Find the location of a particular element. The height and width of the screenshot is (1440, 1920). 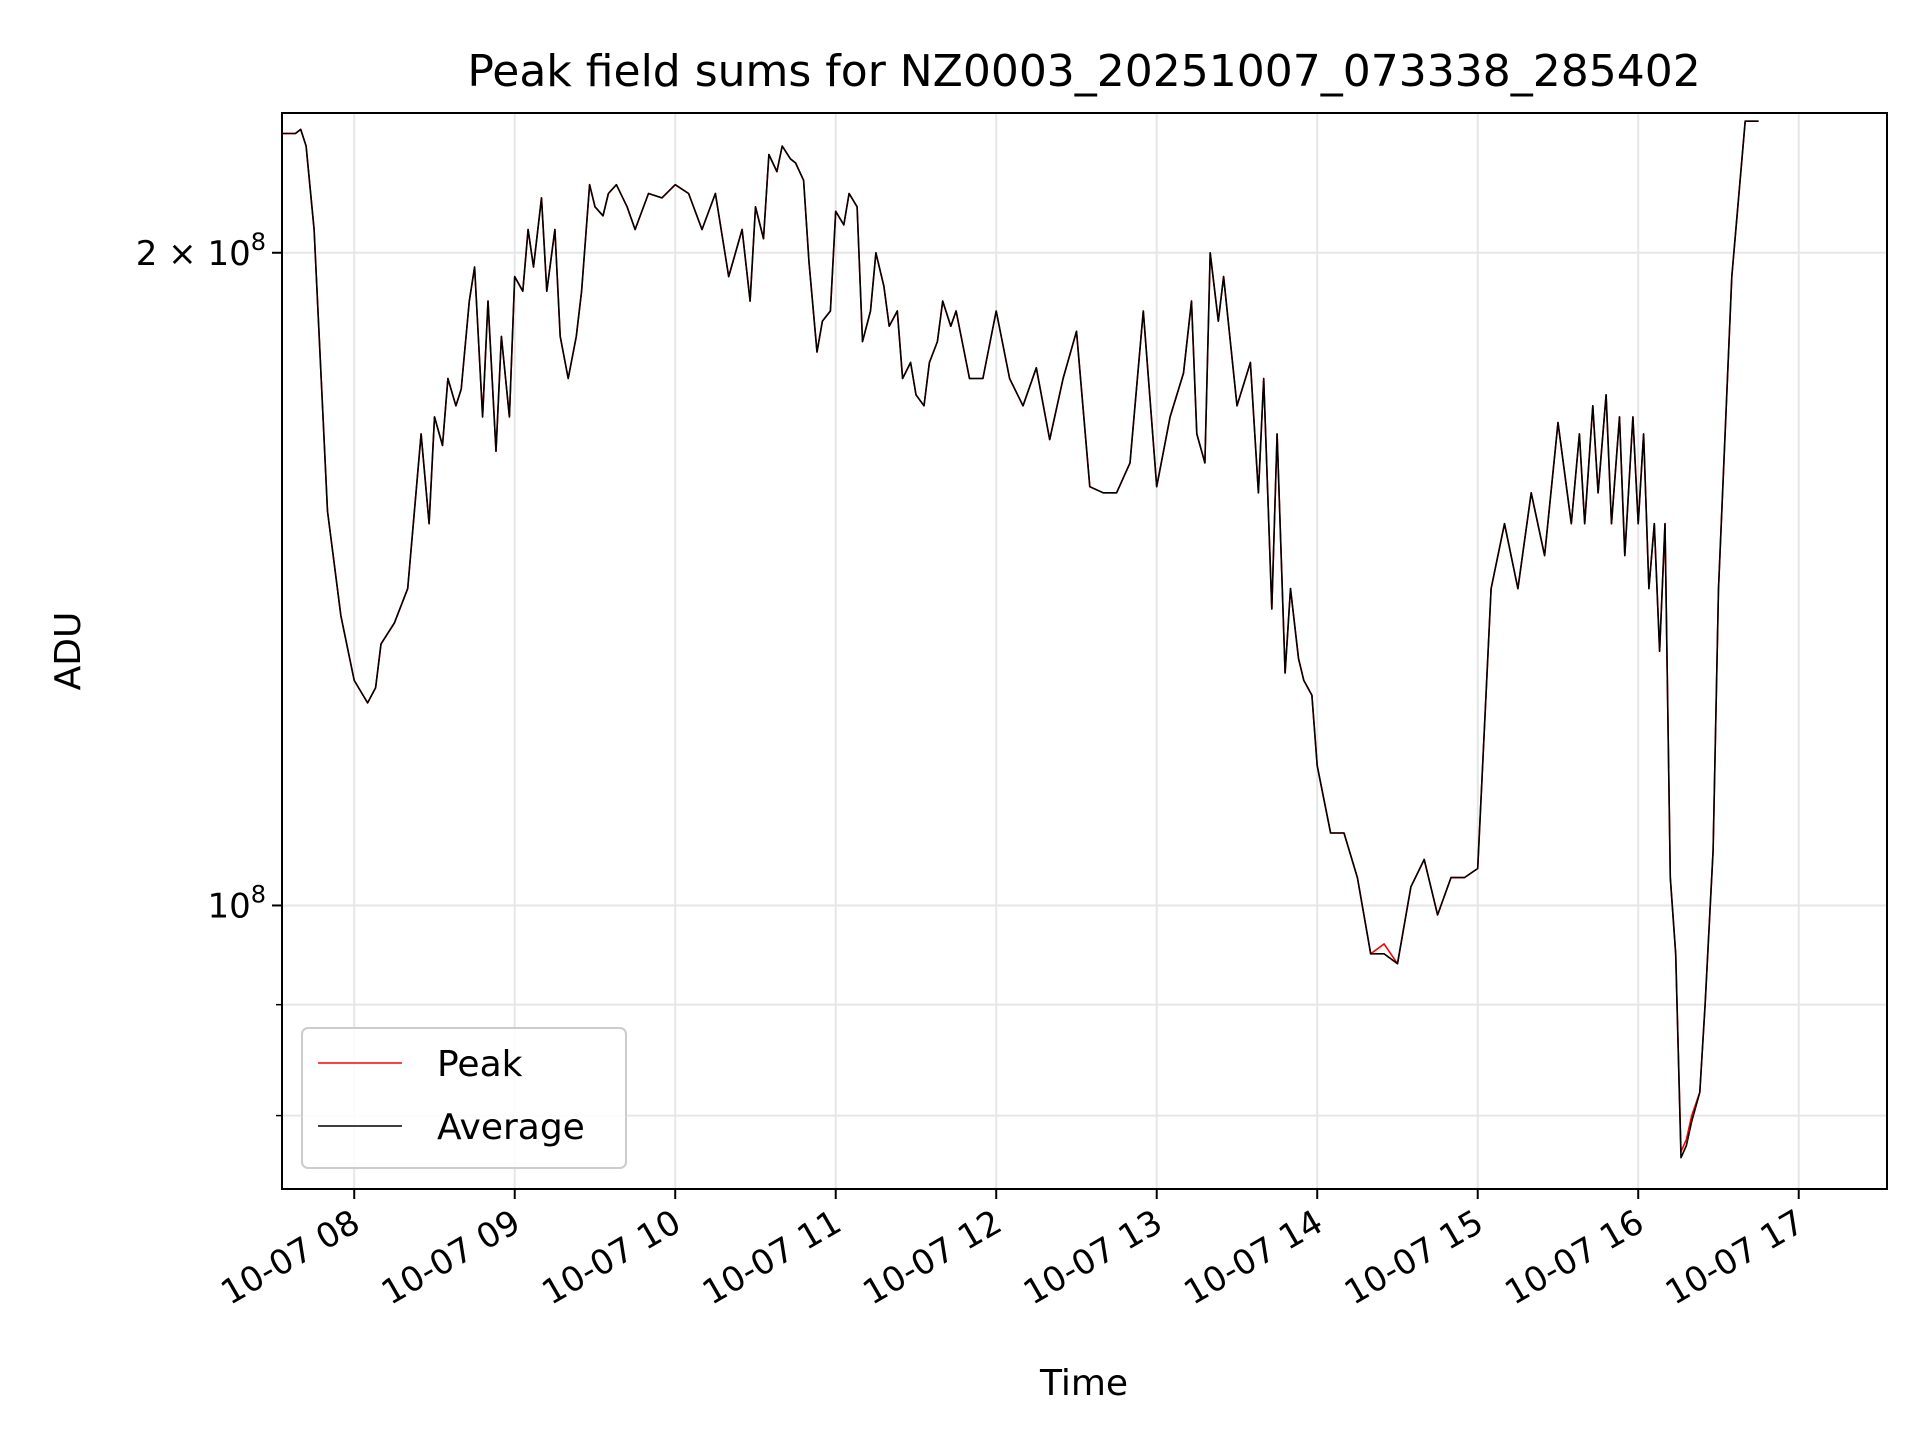

legend-peak-label: Peak is located at coordinates (480, 1064).